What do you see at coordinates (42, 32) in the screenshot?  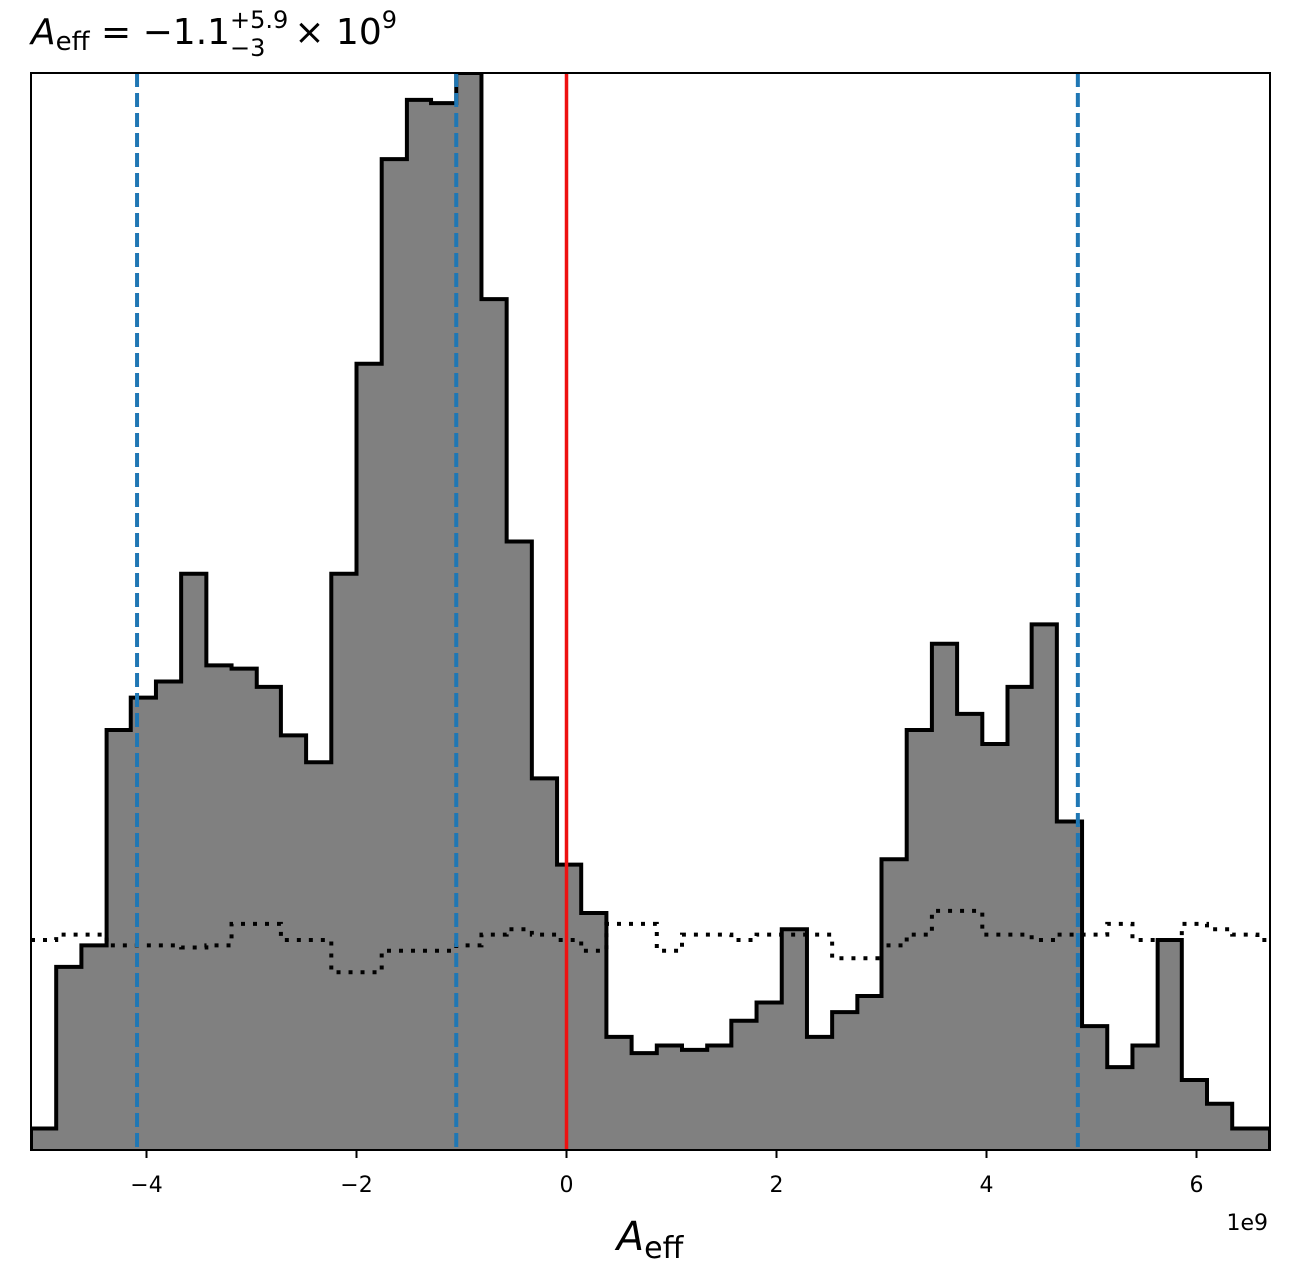 I see `title-symbol: A` at bounding box center [42, 32].